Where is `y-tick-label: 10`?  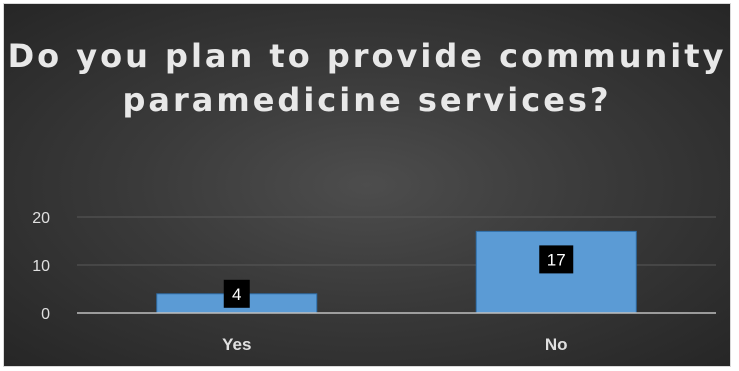 y-tick-label: 10 is located at coordinates (41, 266).